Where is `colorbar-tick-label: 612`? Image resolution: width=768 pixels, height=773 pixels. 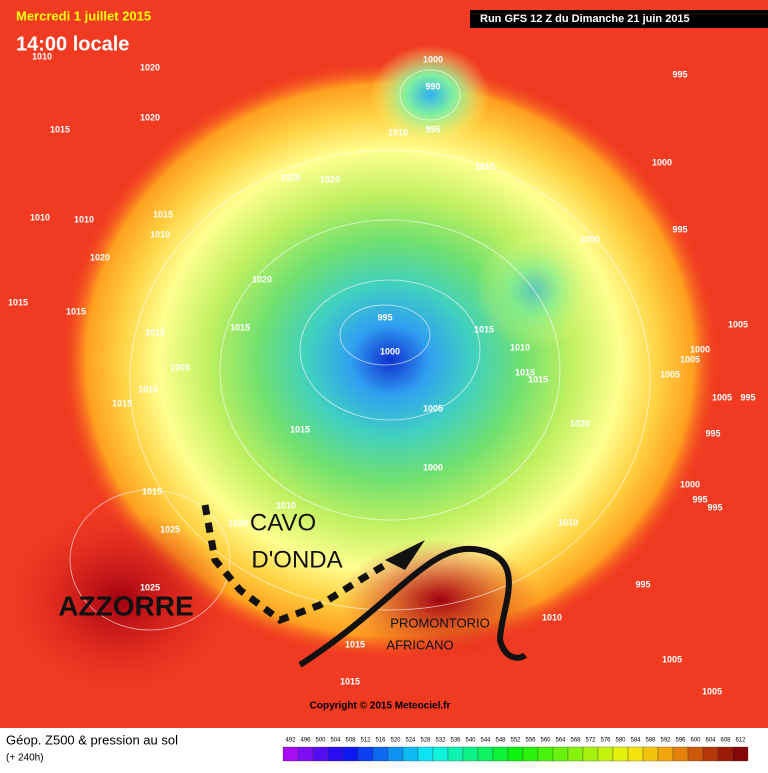
colorbar-tick-label: 612 is located at coordinates (740, 741).